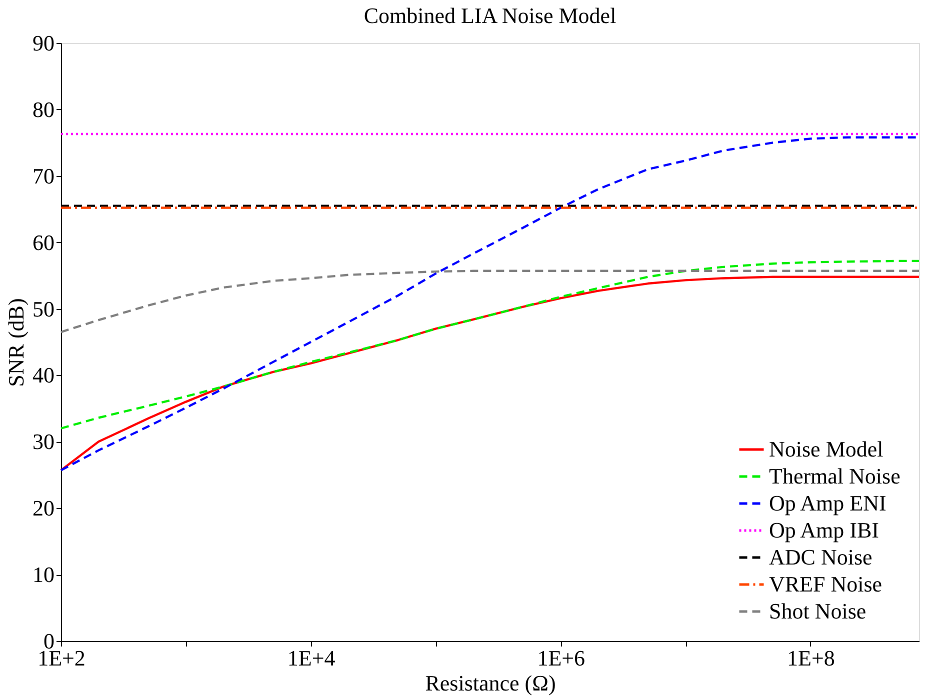 Image resolution: width=926 pixels, height=699 pixels. What do you see at coordinates (43, 242) in the screenshot?
I see `y-tick-label: 60` at bounding box center [43, 242].